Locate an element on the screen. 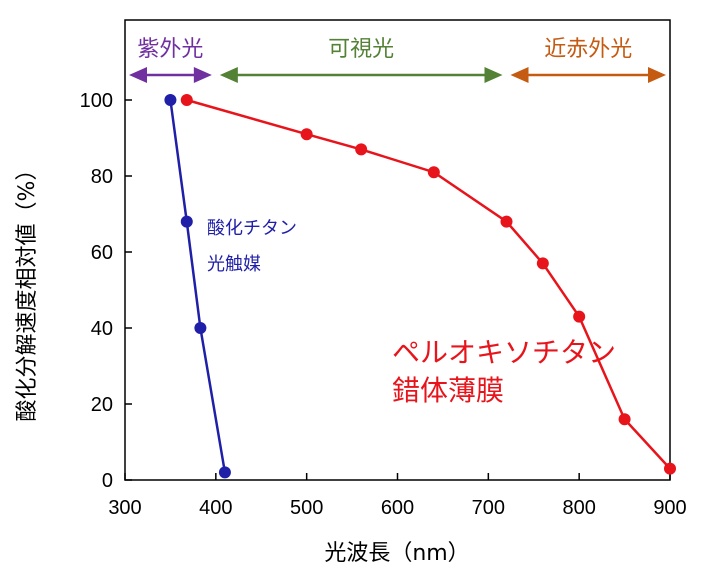 This screenshot has width=719, height=588. x-tick-label: 400 is located at coordinates (215, 508).